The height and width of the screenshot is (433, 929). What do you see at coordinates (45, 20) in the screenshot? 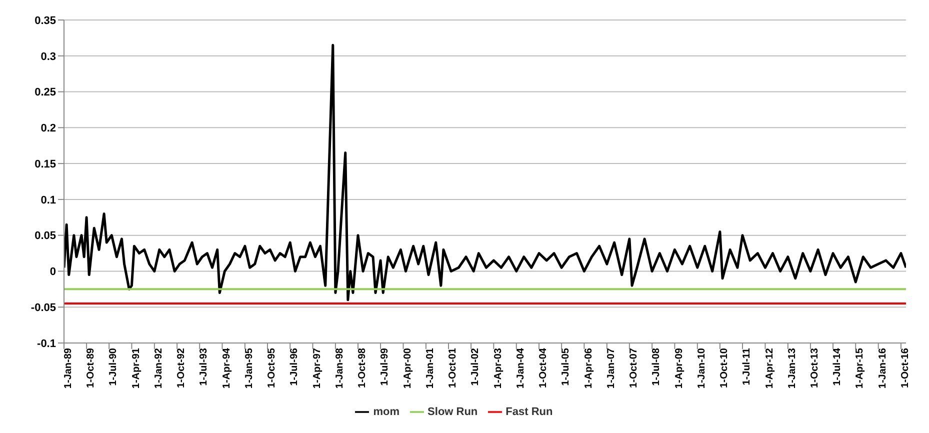
I see `y-tick-label: 0.35` at bounding box center [45, 20].